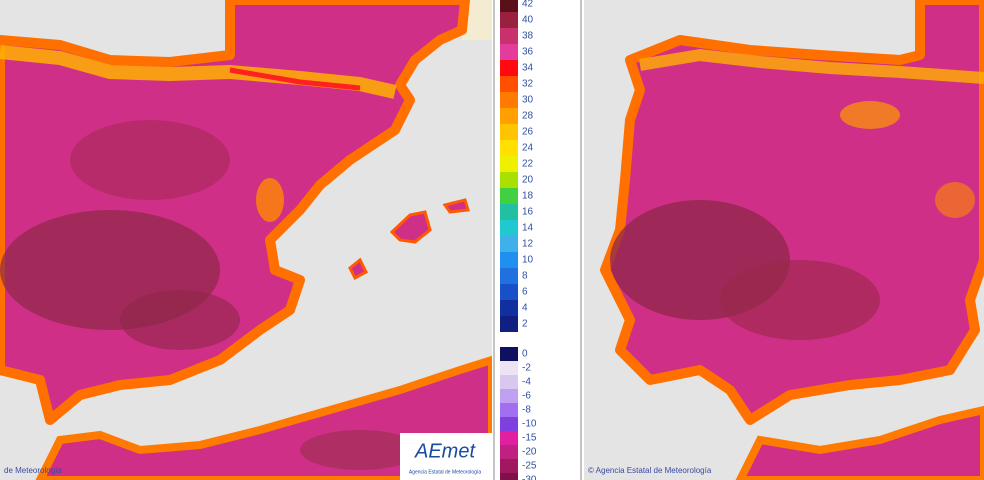 The width and height of the screenshot is (984, 480). Describe the element at coordinates (528, 100) in the screenshot. I see `legend-label: 30` at that location.